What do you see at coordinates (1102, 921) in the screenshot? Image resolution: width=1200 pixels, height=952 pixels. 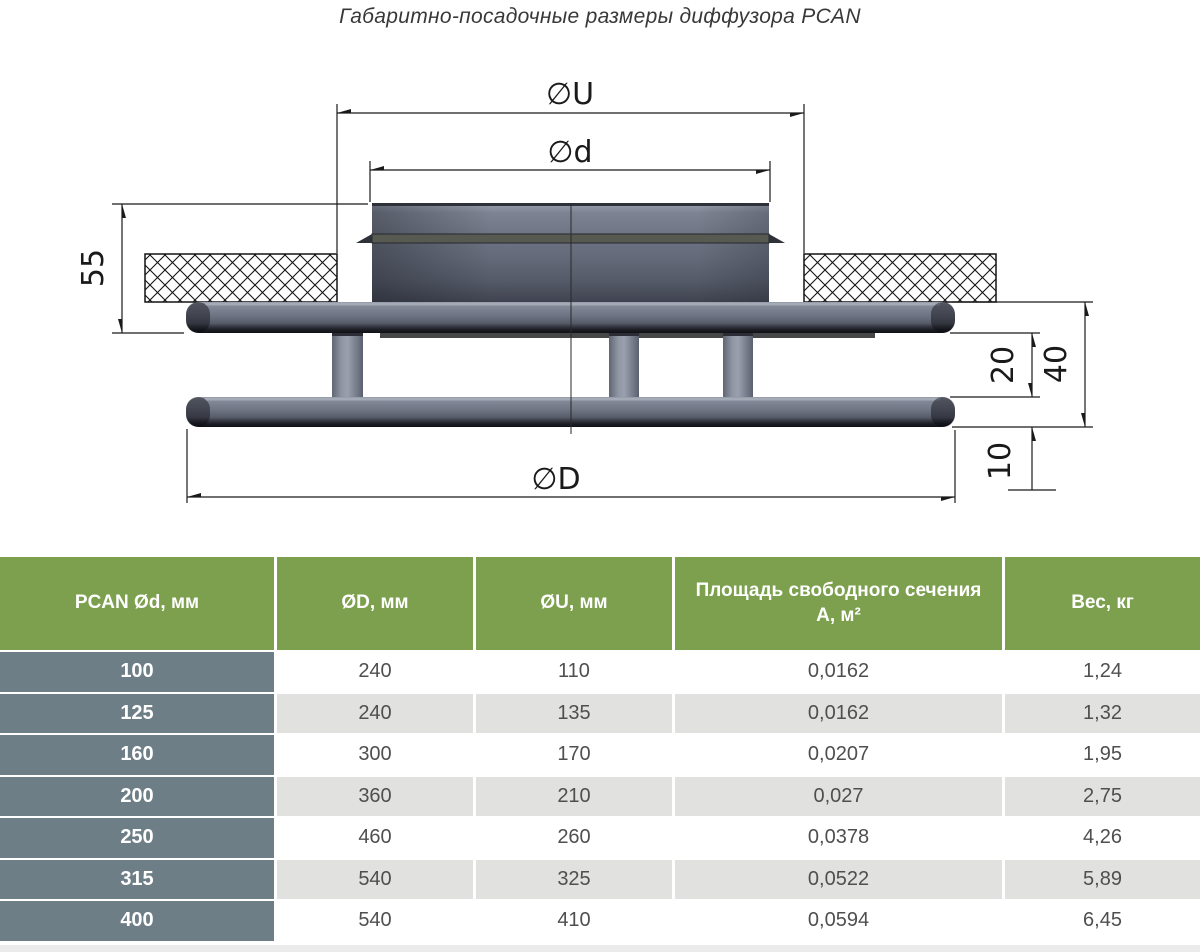 I see `table-cell: 6,45` at bounding box center [1102, 921].